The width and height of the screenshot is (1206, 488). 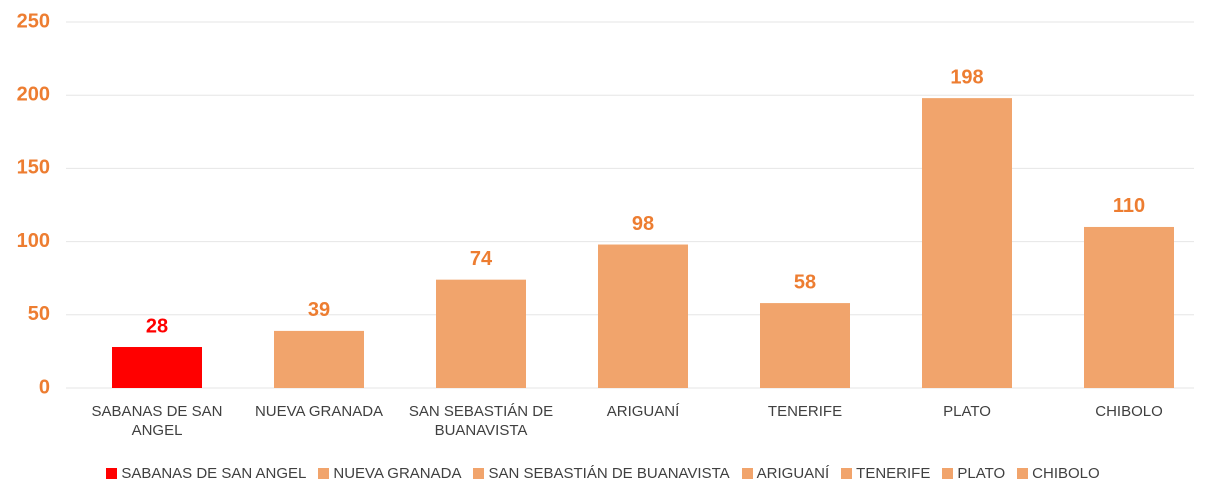 I want to click on x-tick-label: PLATO, so click(x=967, y=411).